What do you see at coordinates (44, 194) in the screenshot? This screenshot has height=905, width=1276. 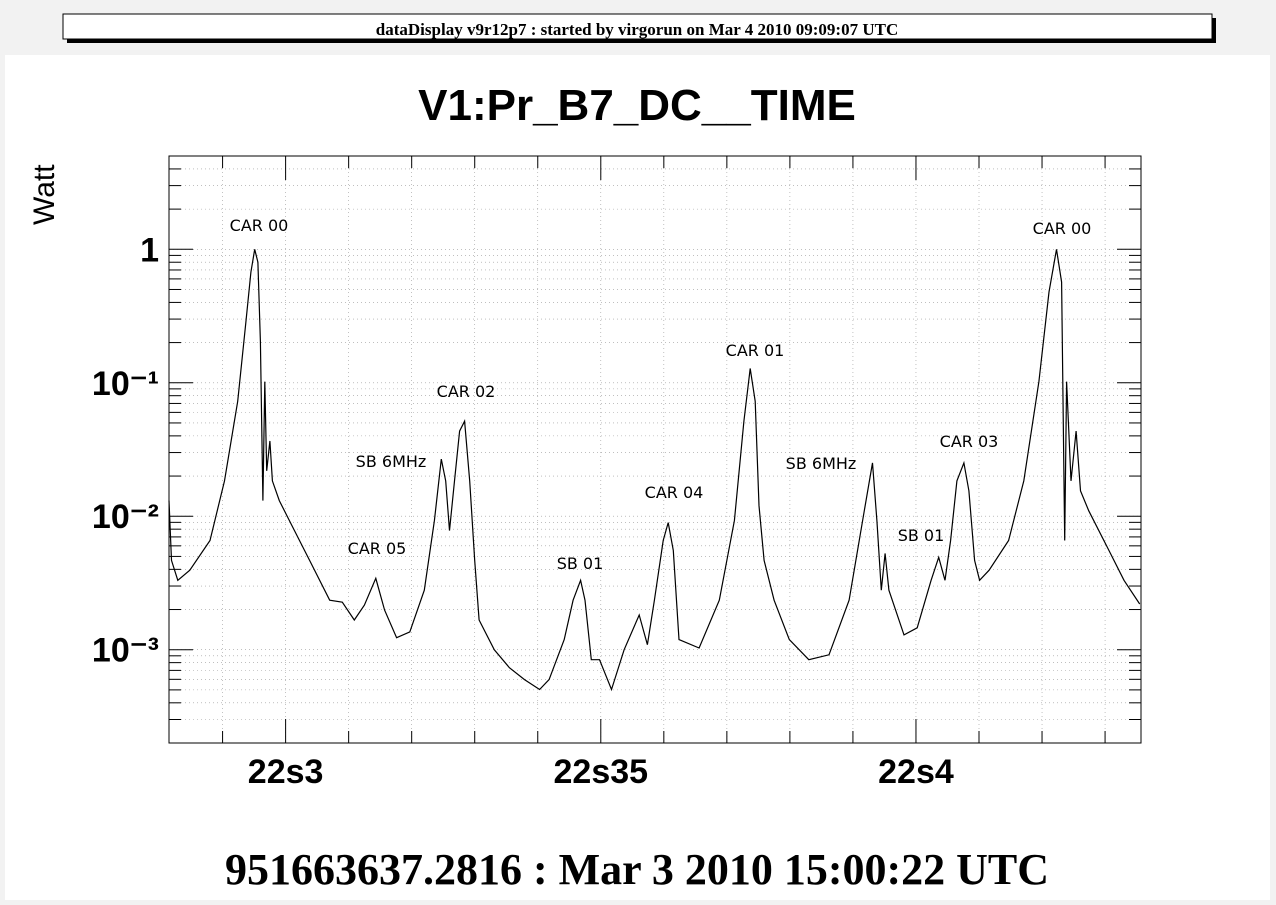 I see `y-axis-label: Watt` at bounding box center [44, 194].